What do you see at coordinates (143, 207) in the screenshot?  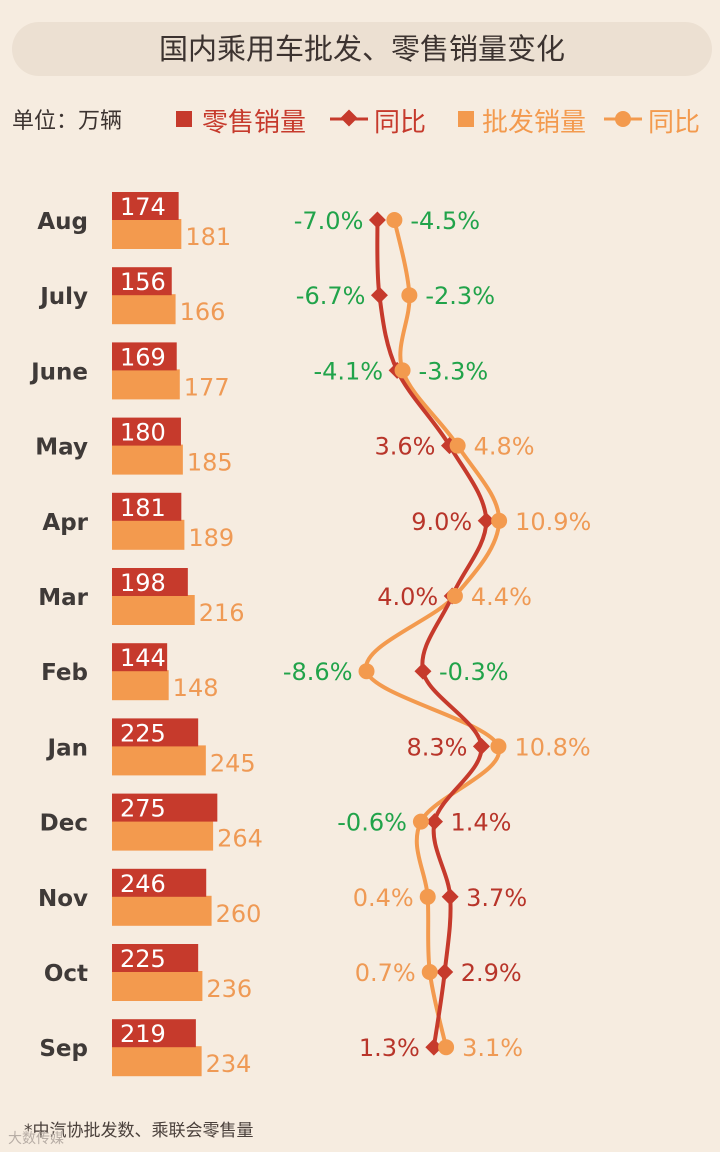 I see `retail-value-label: 174` at bounding box center [143, 207].